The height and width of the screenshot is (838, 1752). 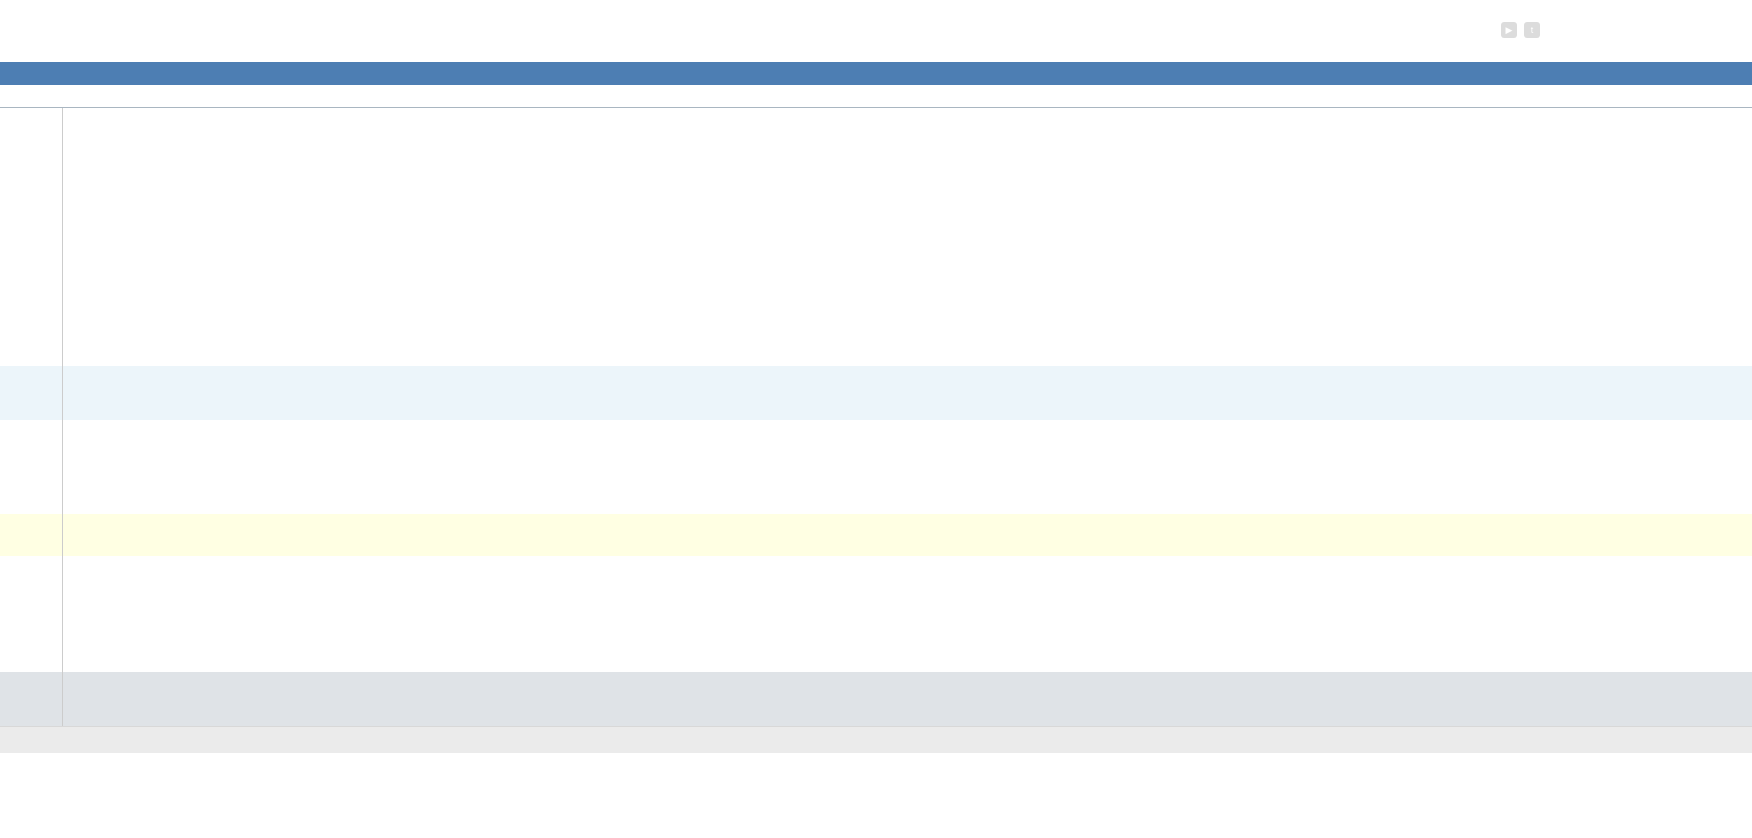 What do you see at coordinates (31, 393) in the screenshot?
I see `high-row-label` at bounding box center [31, 393].